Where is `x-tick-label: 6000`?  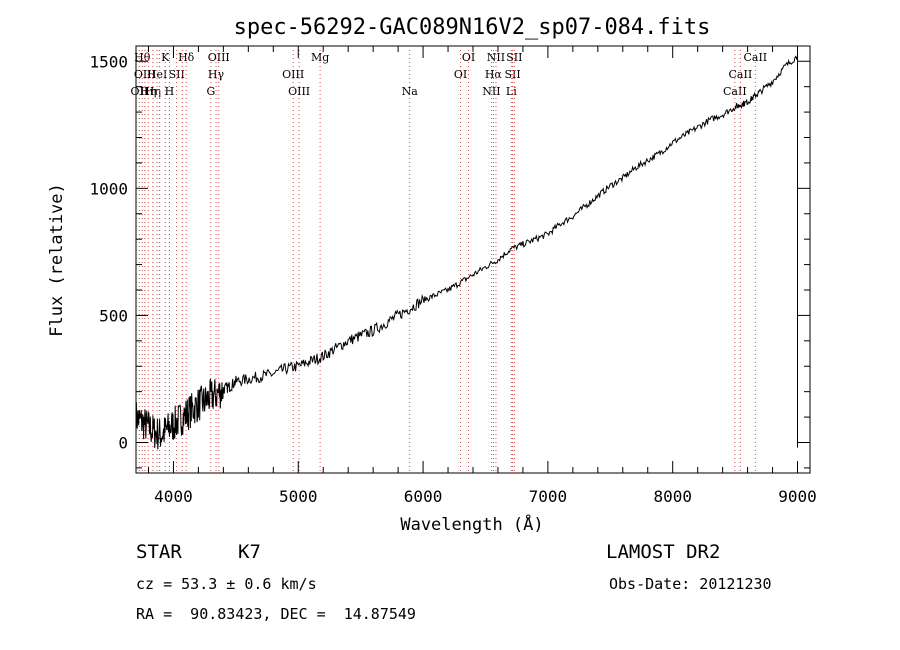
x-tick-label: 6000 is located at coordinates (423, 496).